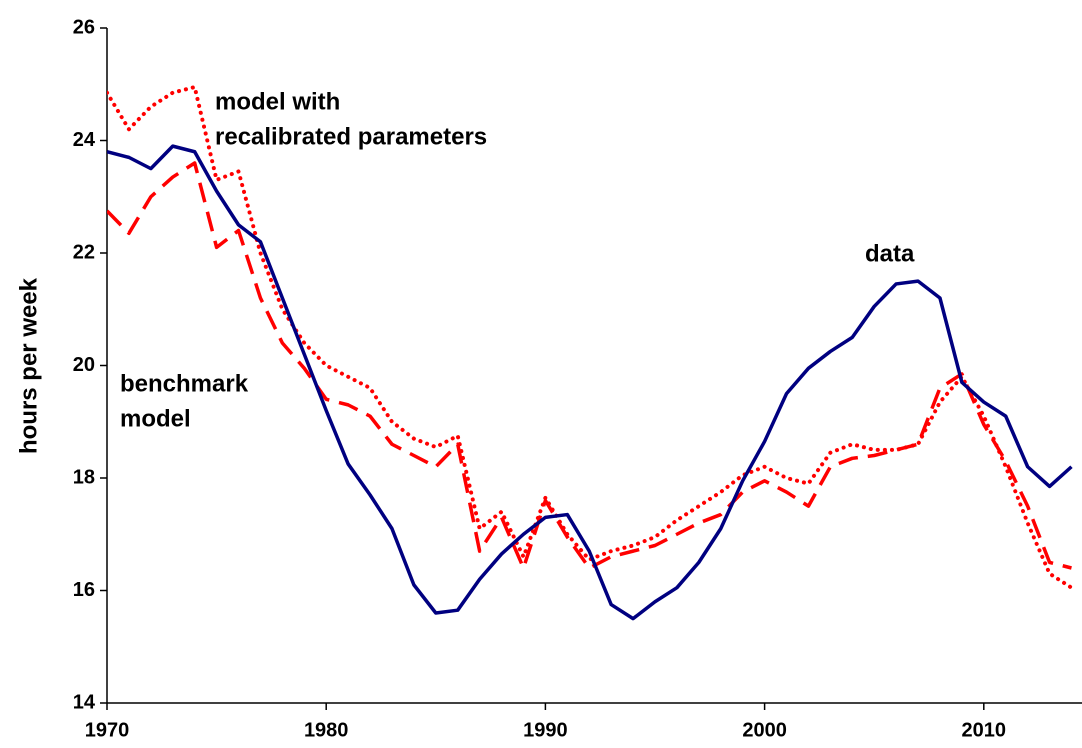 Image resolution: width=1082 pixels, height=748 pixels. What do you see at coordinates (326, 730) in the screenshot?
I see `x-tick-label: 1980` at bounding box center [326, 730].